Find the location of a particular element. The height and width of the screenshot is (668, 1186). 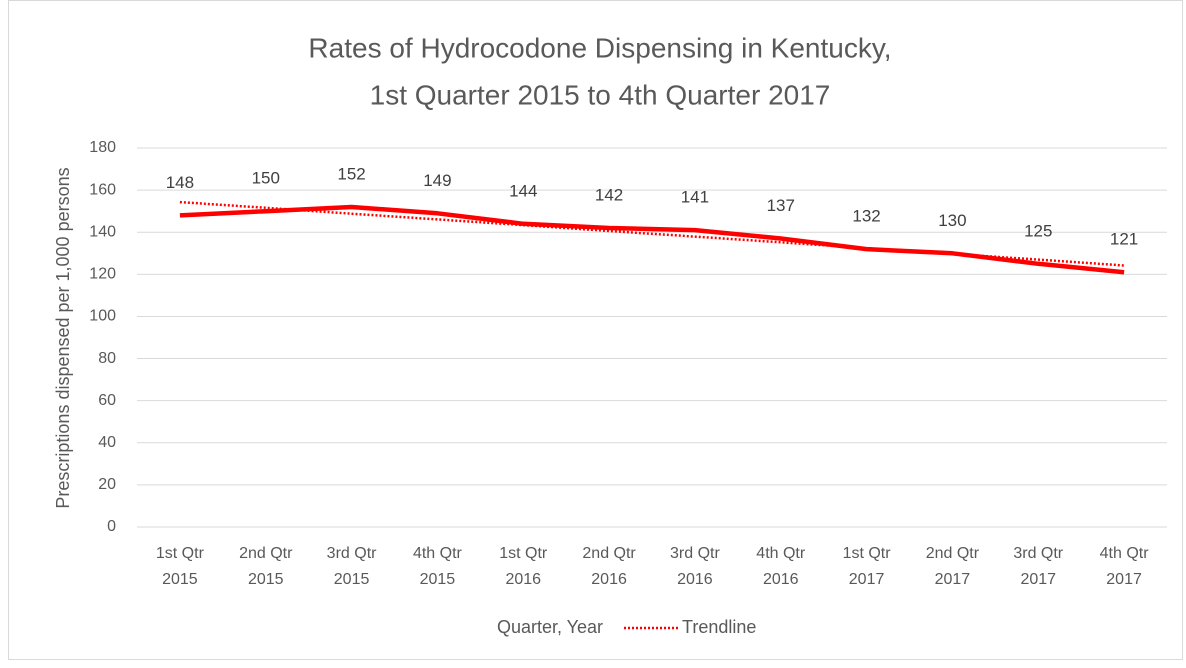

x-tick-label: 3rd Qtr 2017 is located at coordinates (1038, 566).